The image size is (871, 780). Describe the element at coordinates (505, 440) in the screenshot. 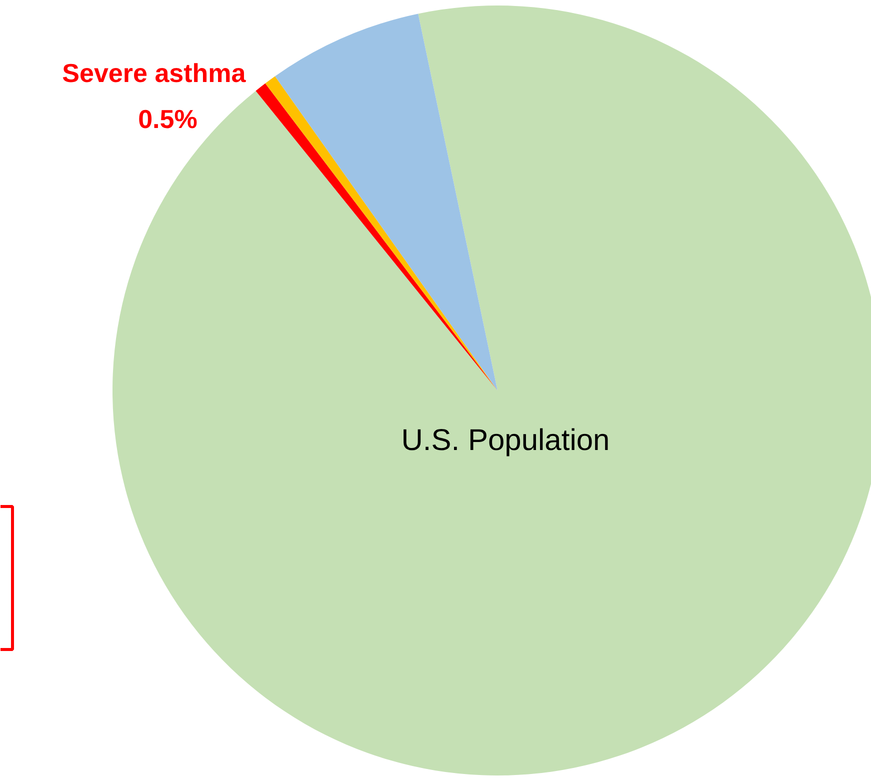

I see `slice-label: U.S. Population` at that location.